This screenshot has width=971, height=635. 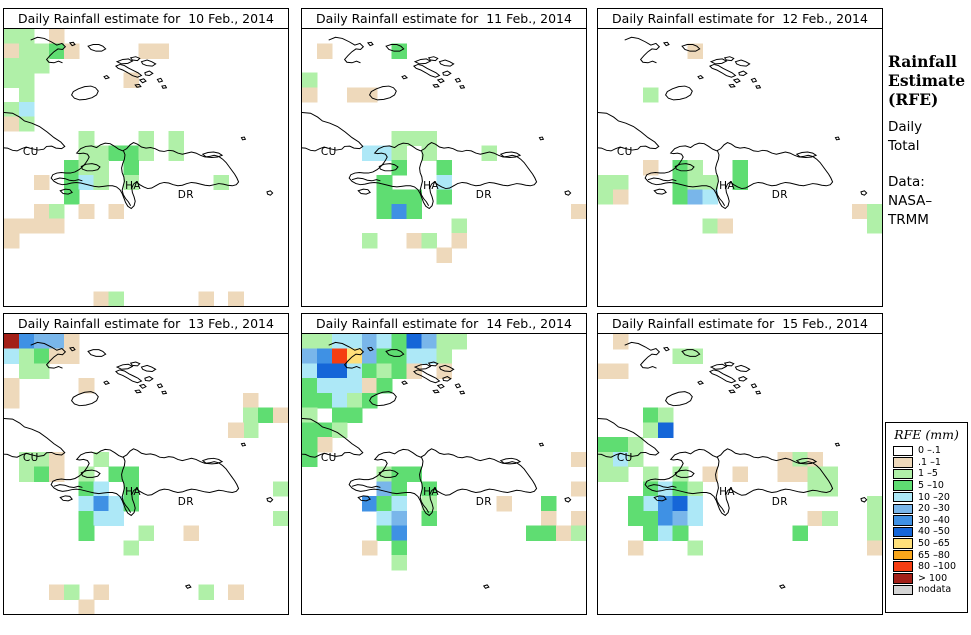 I want to click on legend-row: 30 –40, so click(x=930, y=521).